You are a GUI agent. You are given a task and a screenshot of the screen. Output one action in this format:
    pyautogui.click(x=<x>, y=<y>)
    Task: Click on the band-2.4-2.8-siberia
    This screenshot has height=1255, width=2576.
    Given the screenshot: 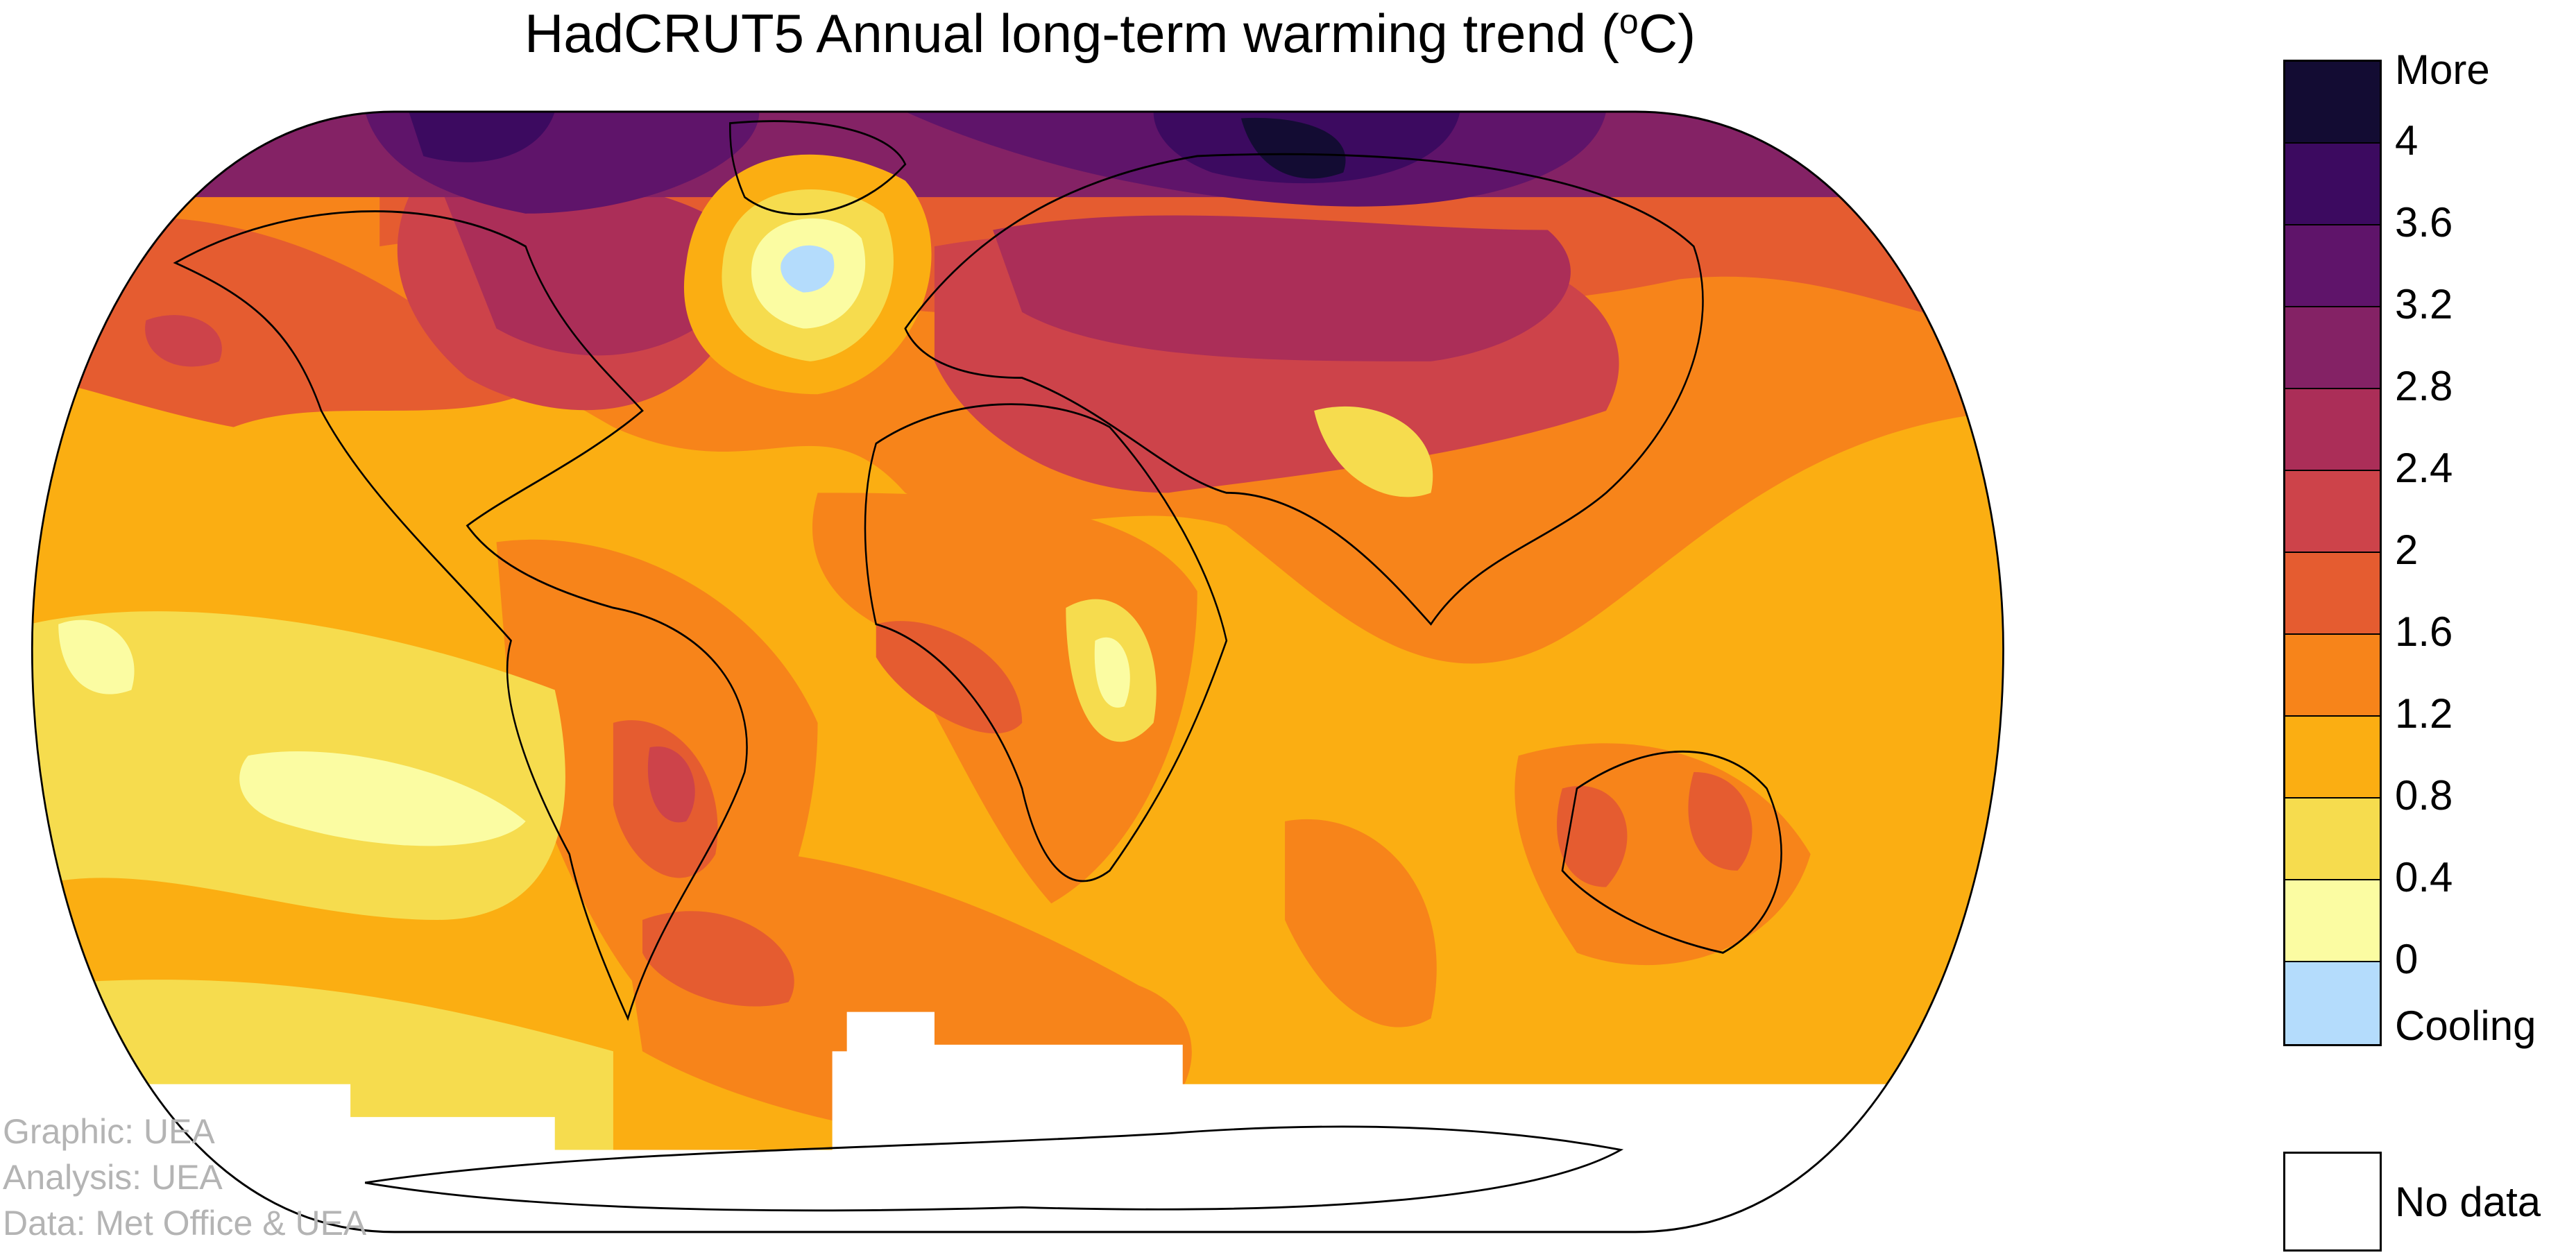 What is the action you would take?
    pyautogui.click(x=1282, y=288)
    